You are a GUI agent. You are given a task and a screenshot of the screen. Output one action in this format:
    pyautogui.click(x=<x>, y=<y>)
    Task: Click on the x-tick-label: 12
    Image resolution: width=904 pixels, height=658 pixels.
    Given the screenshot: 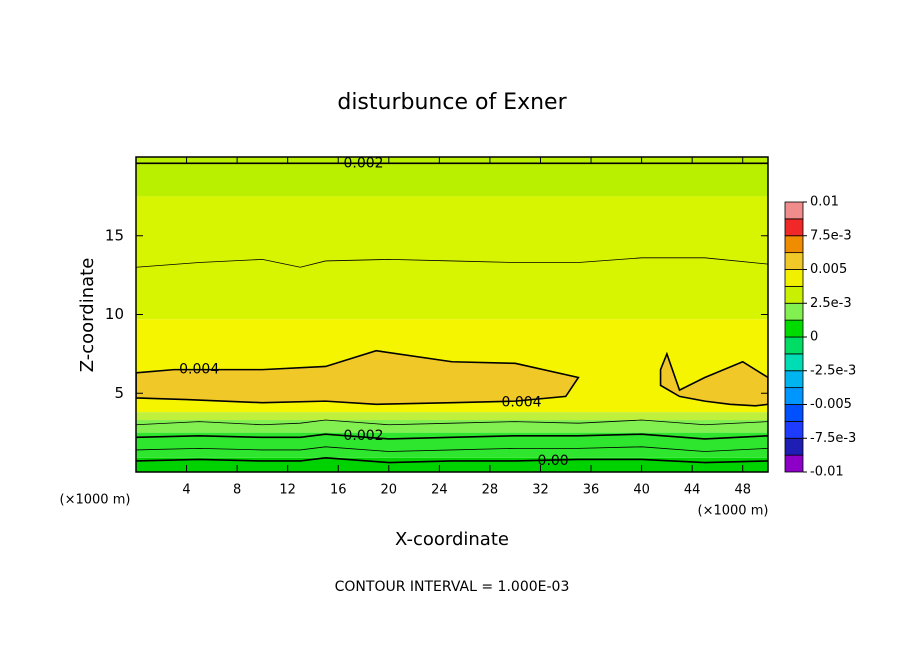 What is the action you would take?
    pyautogui.click(x=287, y=490)
    